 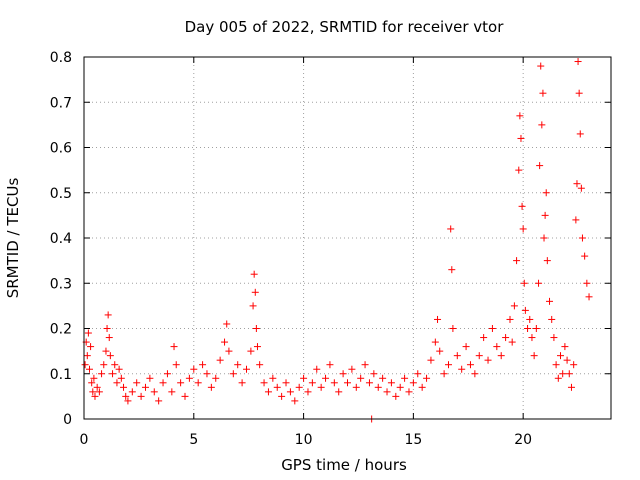 I want to click on x-axis-title: GPS time / hours, so click(x=344, y=465).